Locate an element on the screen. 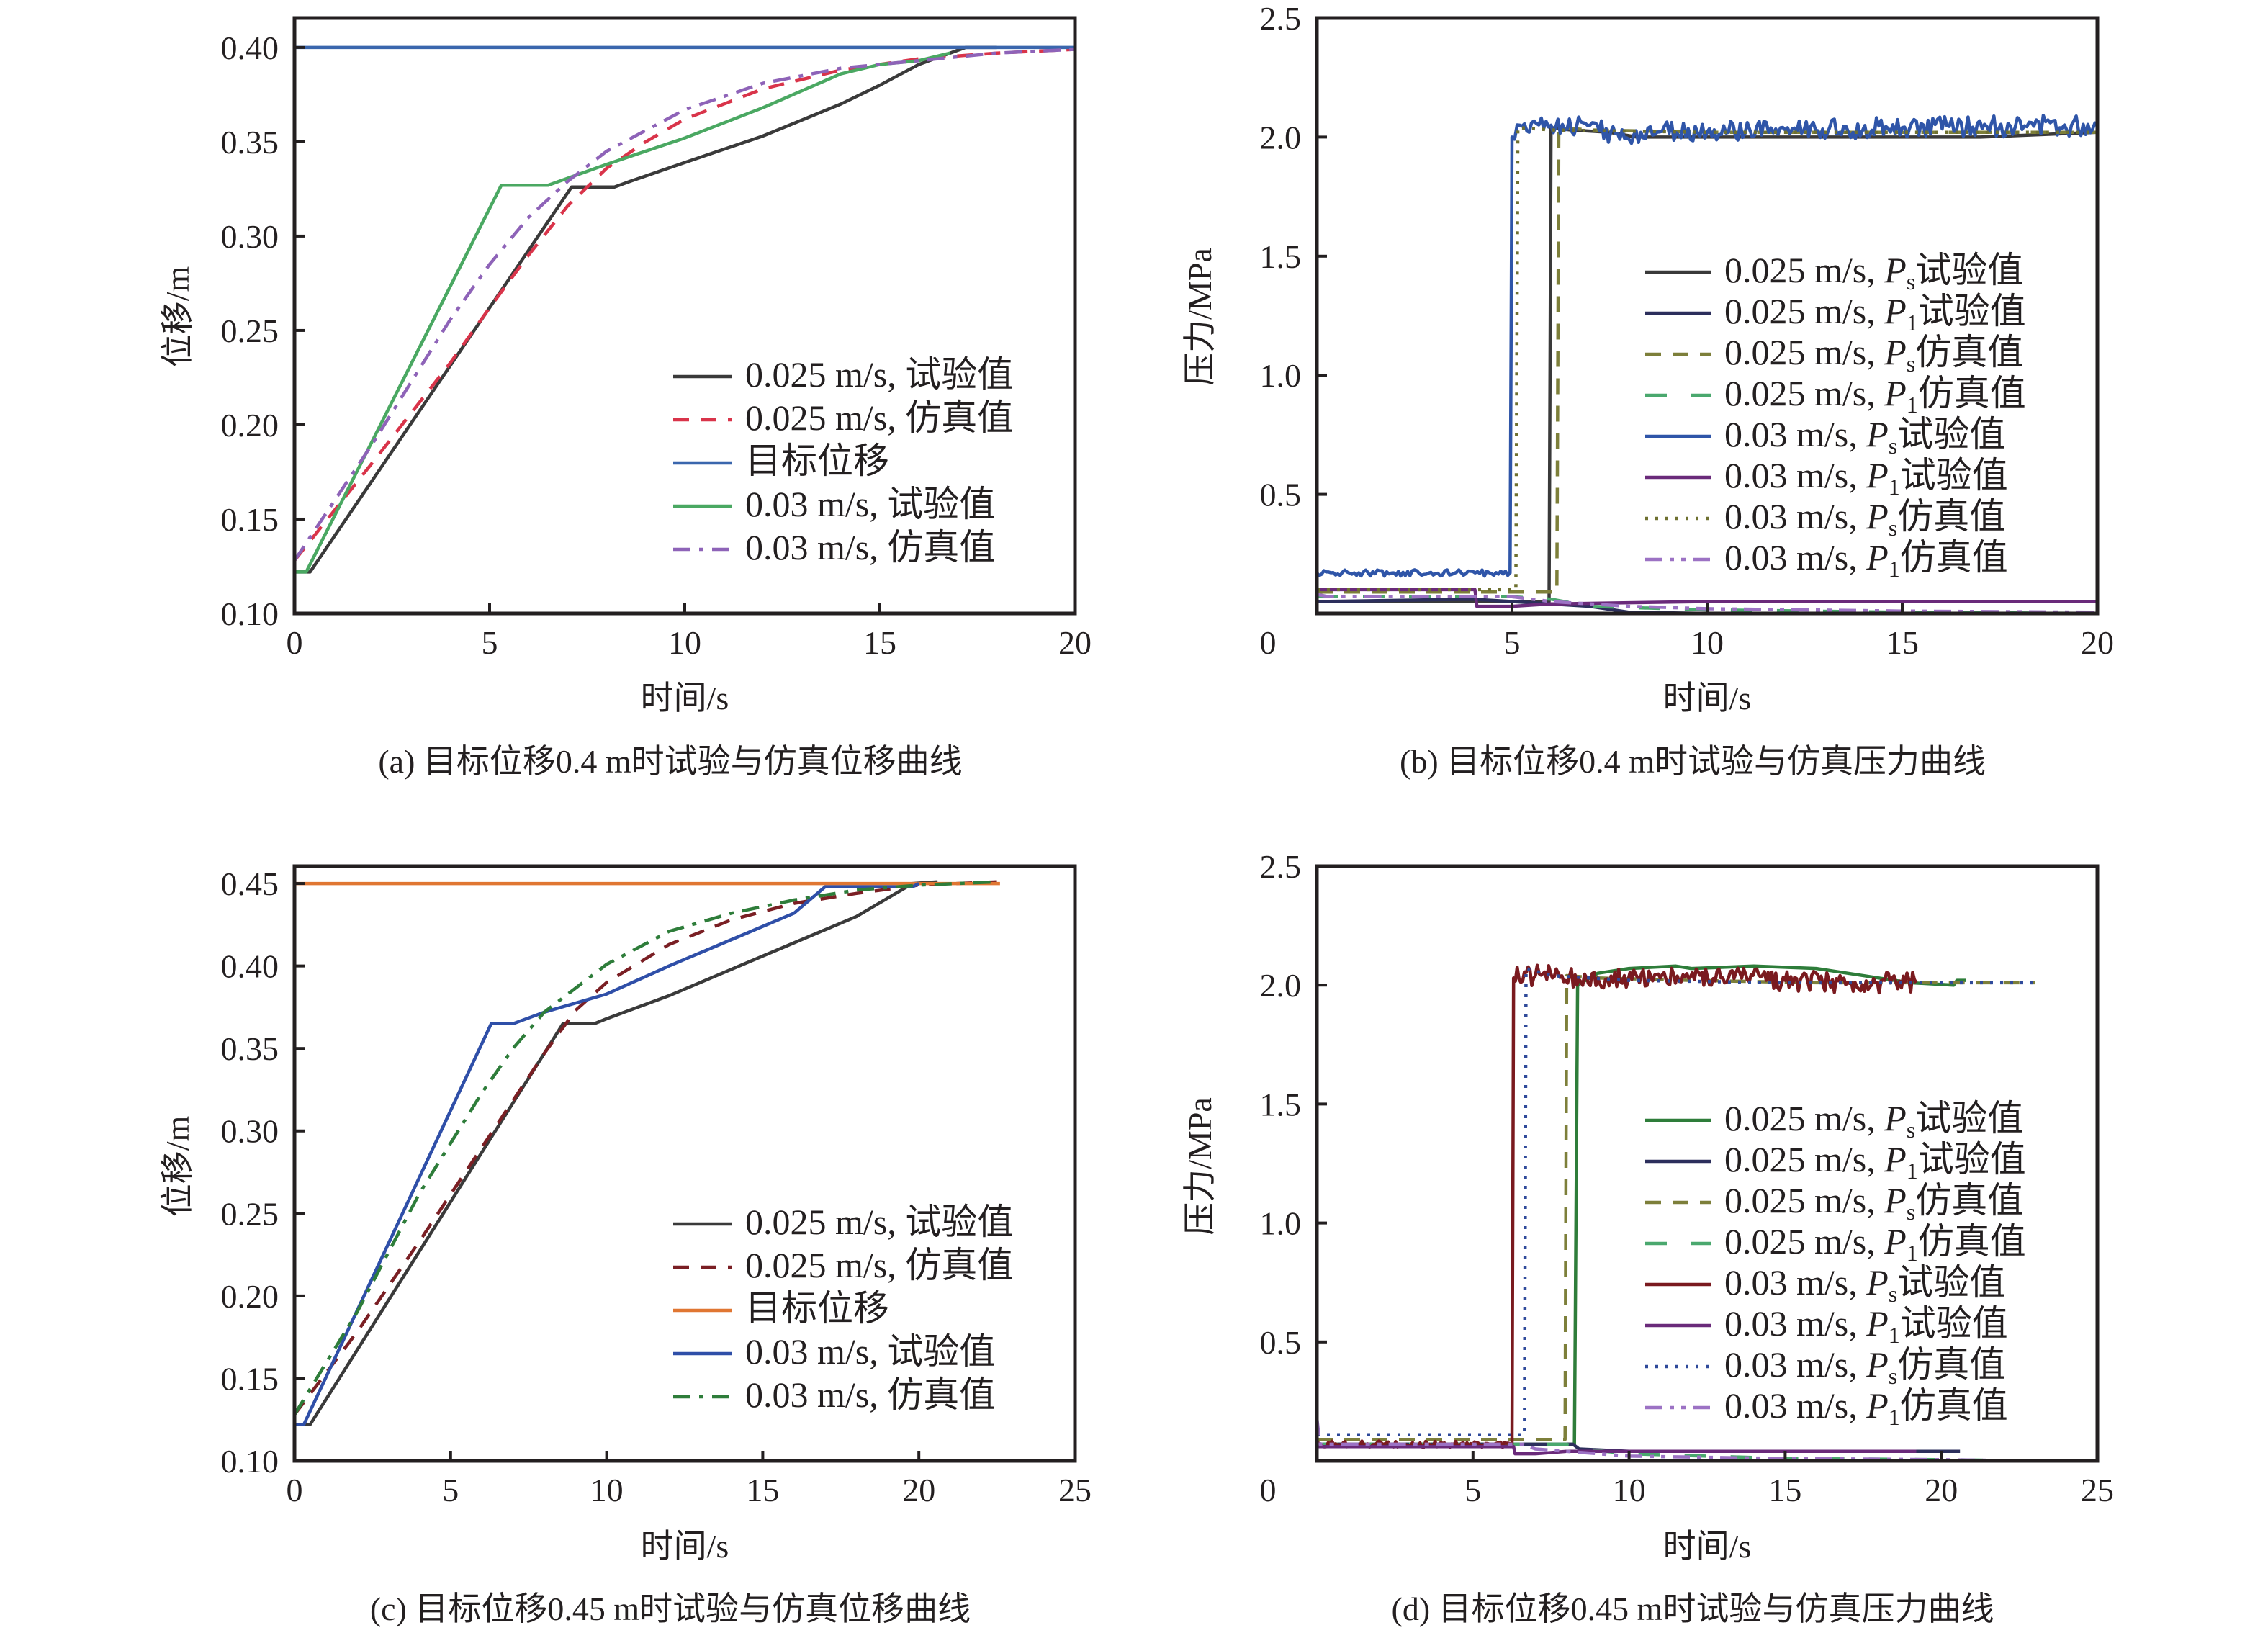 The height and width of the screenshot is (1638, 2268). y-tick-label: 0.30 is located at coordinates (250, 236).